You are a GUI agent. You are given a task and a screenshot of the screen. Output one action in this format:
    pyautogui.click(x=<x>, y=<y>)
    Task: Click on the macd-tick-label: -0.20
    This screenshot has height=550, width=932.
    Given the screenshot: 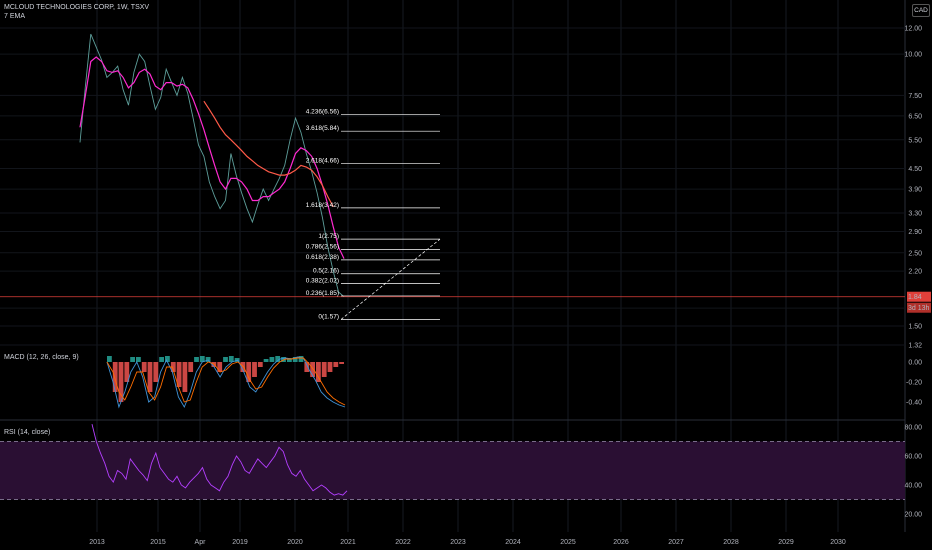 What is the action you would take?
    pyautogui.click(x=914, y=383)
    